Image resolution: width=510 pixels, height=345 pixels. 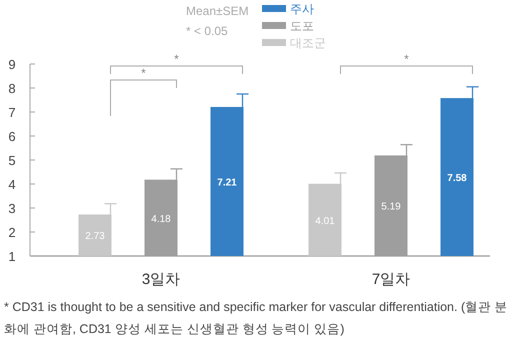 What do you see at coordinates (302, 9) in the screenshot?
I see `legend-label: 주사` at bounding box center [302, 9].